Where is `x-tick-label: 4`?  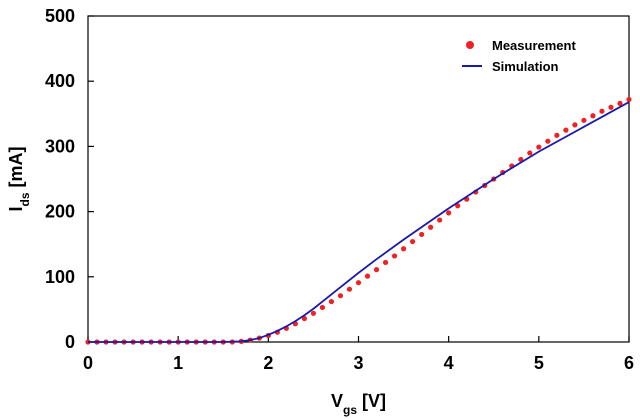 x-tick-label: 4 is located at coordinates (449, 363).